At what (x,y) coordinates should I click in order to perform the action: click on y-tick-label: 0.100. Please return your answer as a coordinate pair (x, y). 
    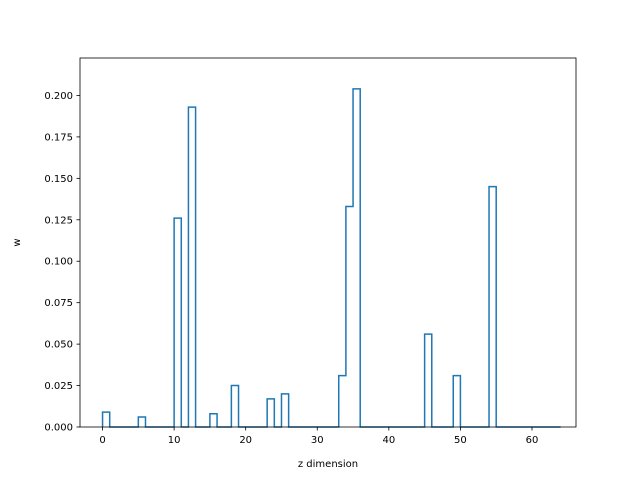
    Looking at the image, I should click on (58, 262).